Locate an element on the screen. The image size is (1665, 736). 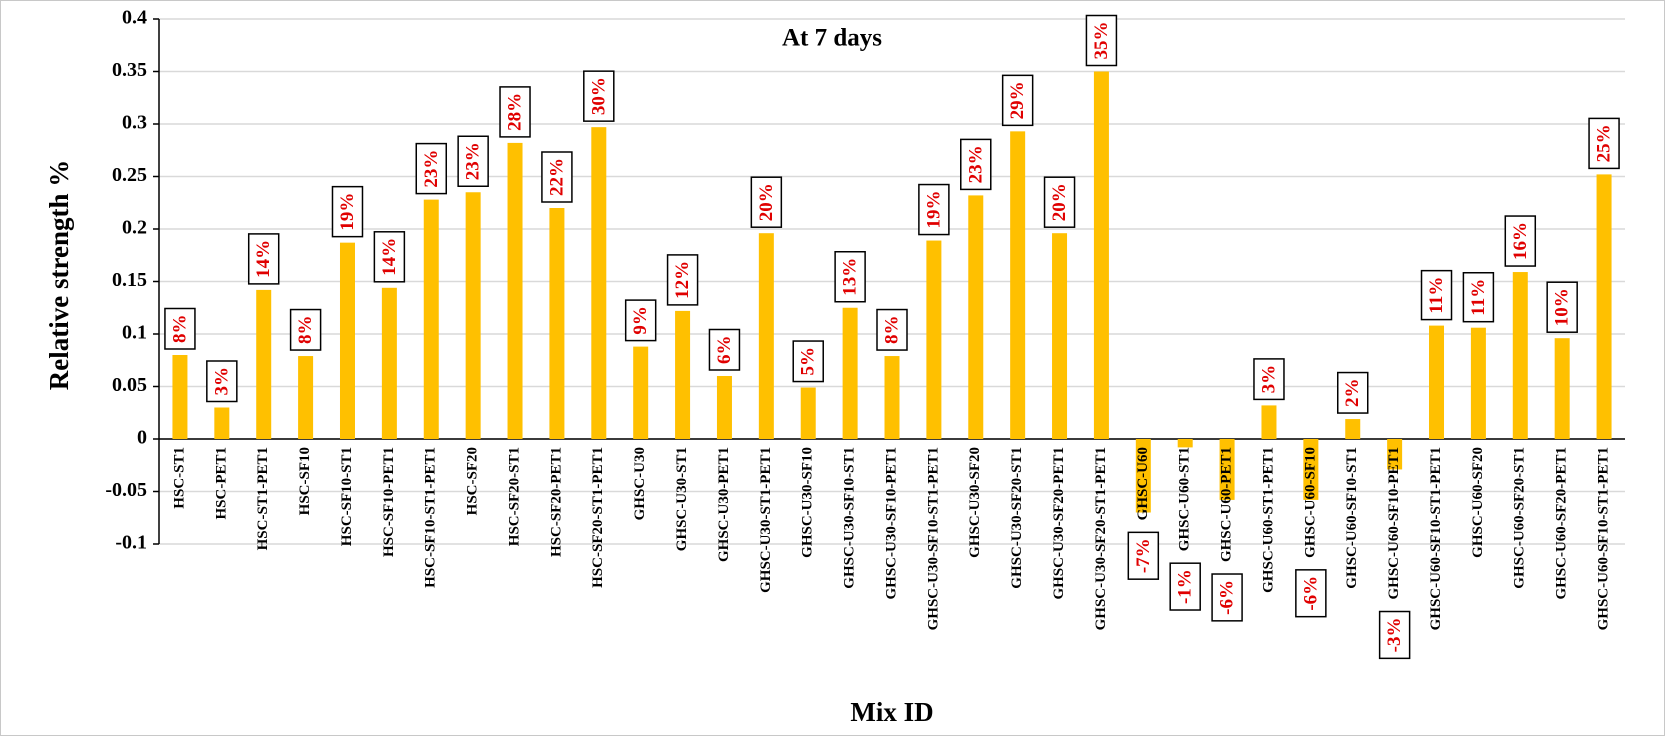
x-tick-label: GHSC-U60-PET1 is located at coordinates (1227, 504).